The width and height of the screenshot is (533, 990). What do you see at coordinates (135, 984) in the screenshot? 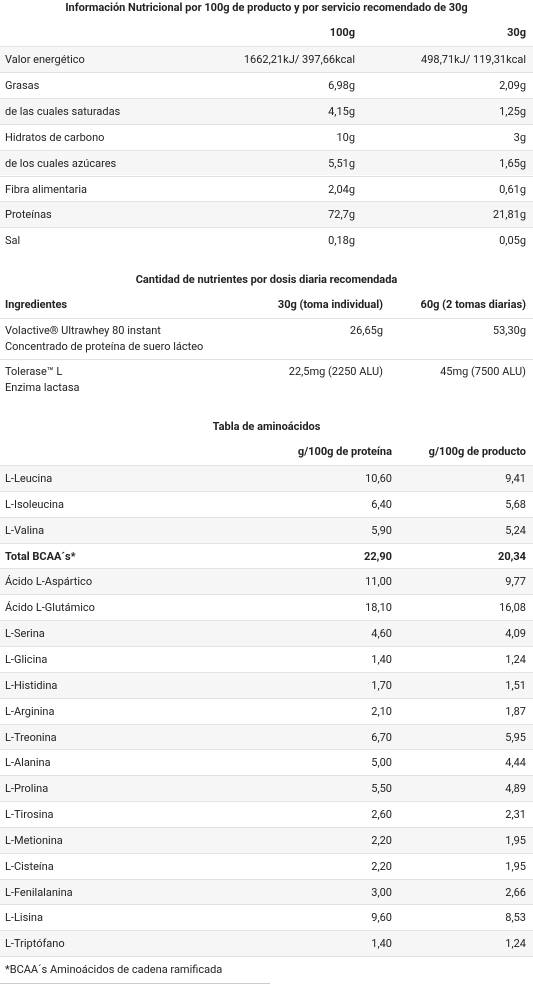
I see `footnote-rule` at bounding box center [135, 984].